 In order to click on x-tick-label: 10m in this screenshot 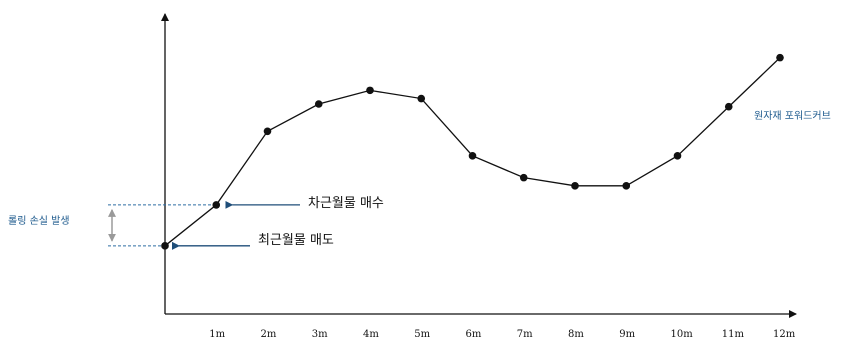, I will do `click(682, 334)`.